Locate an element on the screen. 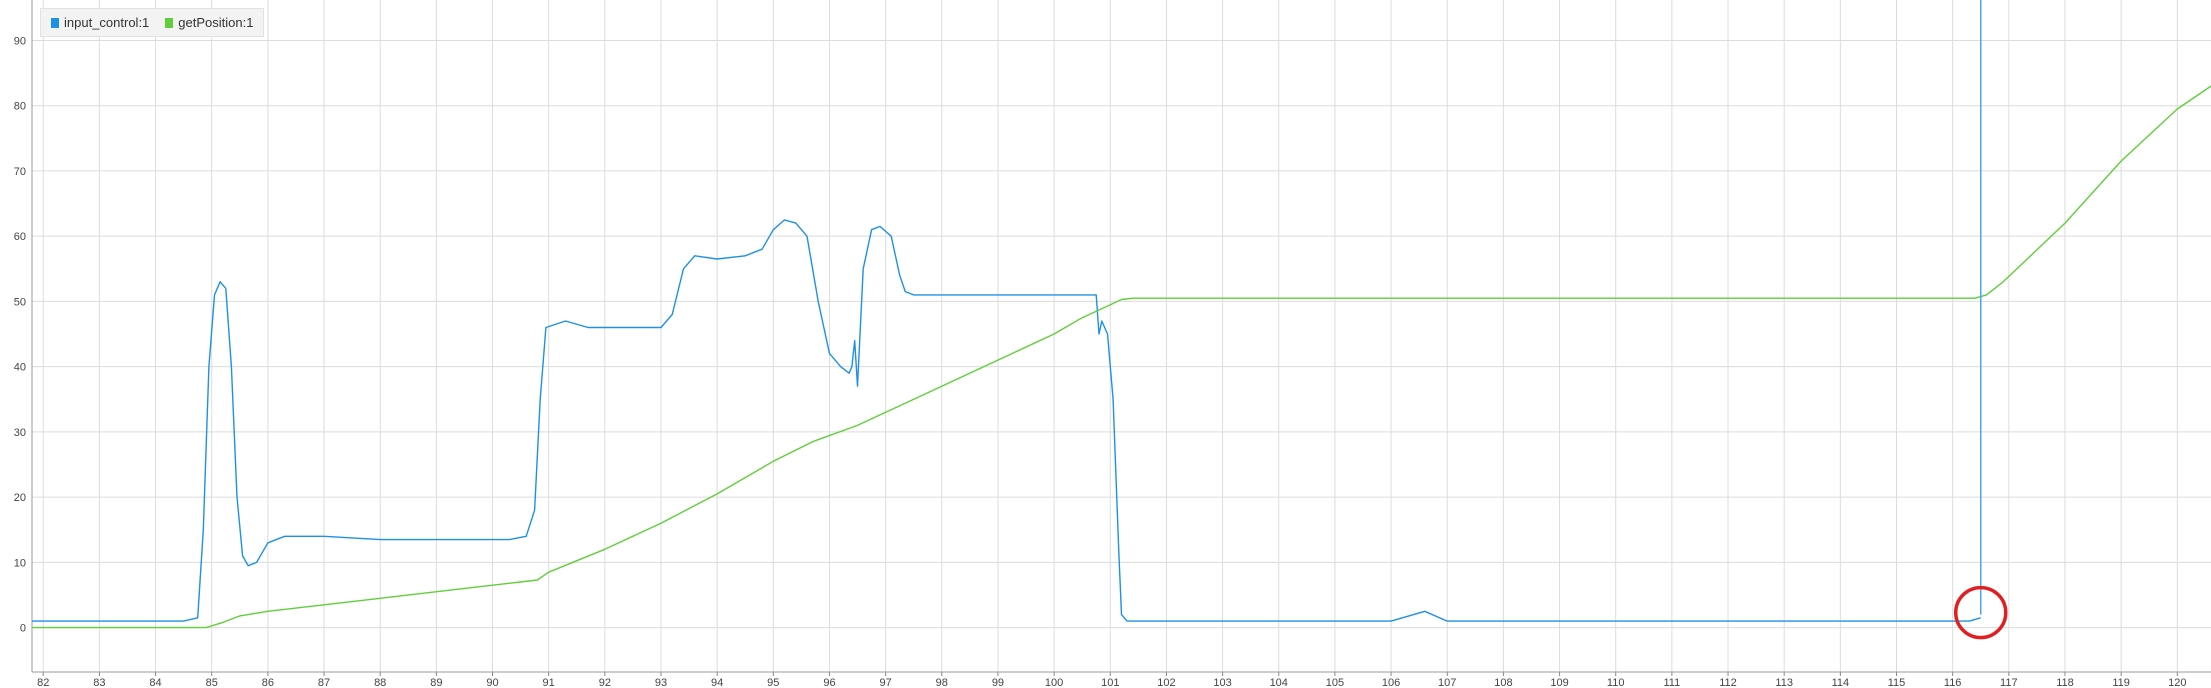 The width and height of the screenshot is (2211, 688). x-tick-label: 96 is located at coordinates (829, 682).